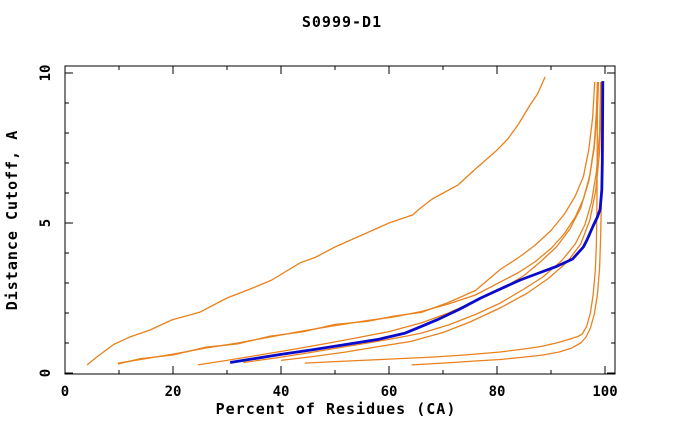  What do you see at coordinates (604, 392) in the screenshot?
I see `x-tick-label: 100` at bounding box center [604, 392].